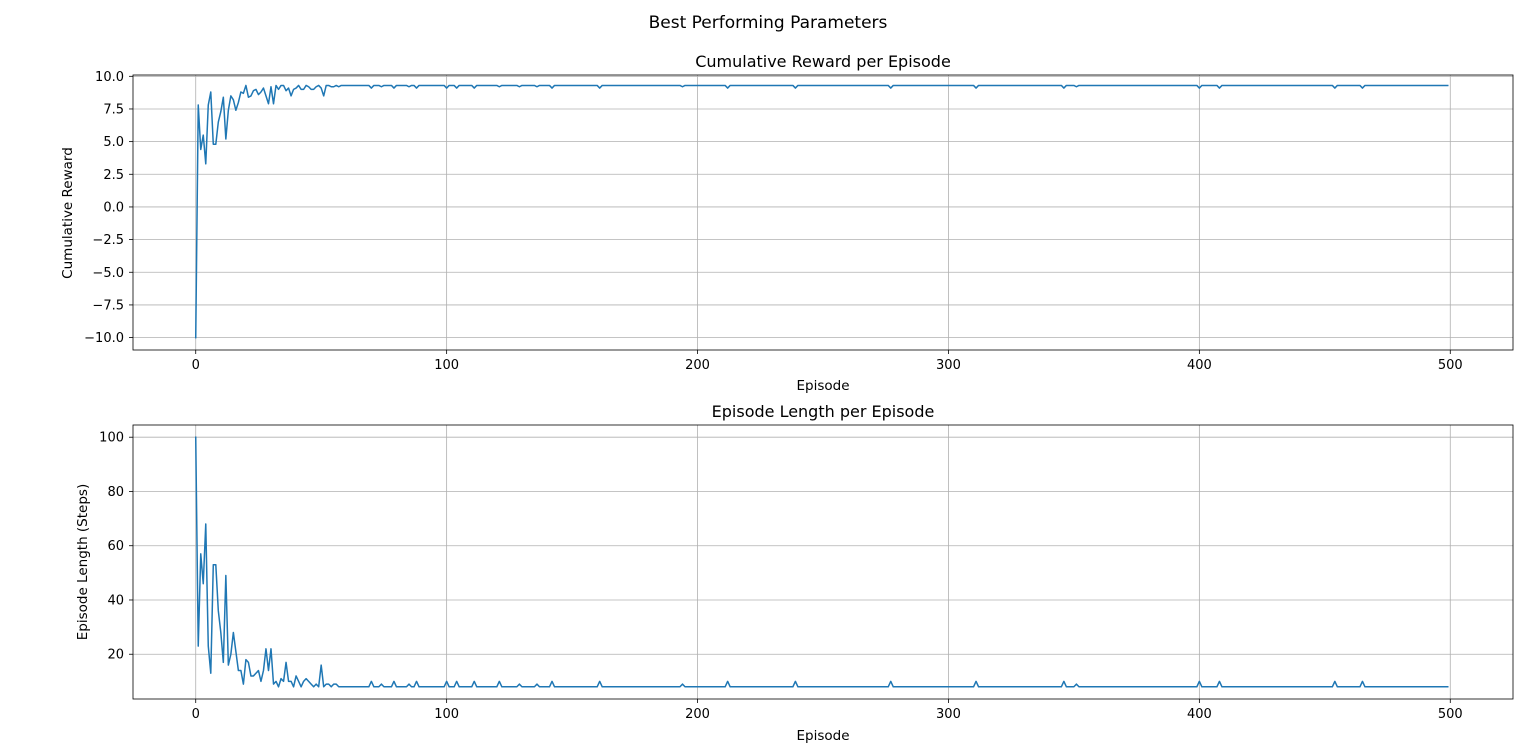 The height and width of the screenshot is (754, 1536). Describe the element at coordinates (113, 109) in the screenshot. I see `y-tick-label: 7.5` at that location.